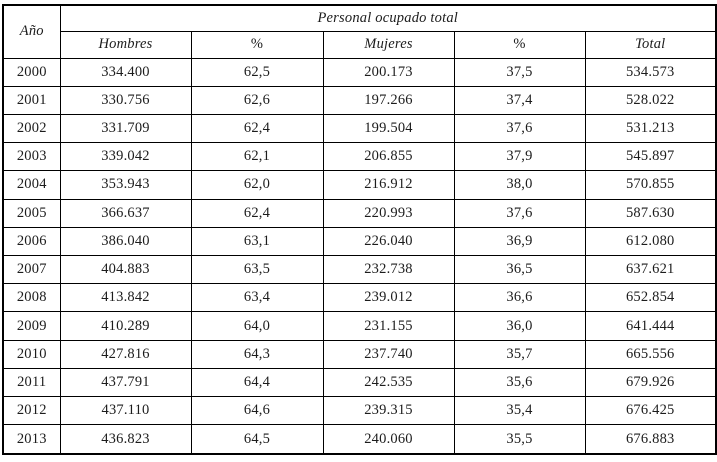  I want to click on data-cell: 637.621, so click(650, 270).